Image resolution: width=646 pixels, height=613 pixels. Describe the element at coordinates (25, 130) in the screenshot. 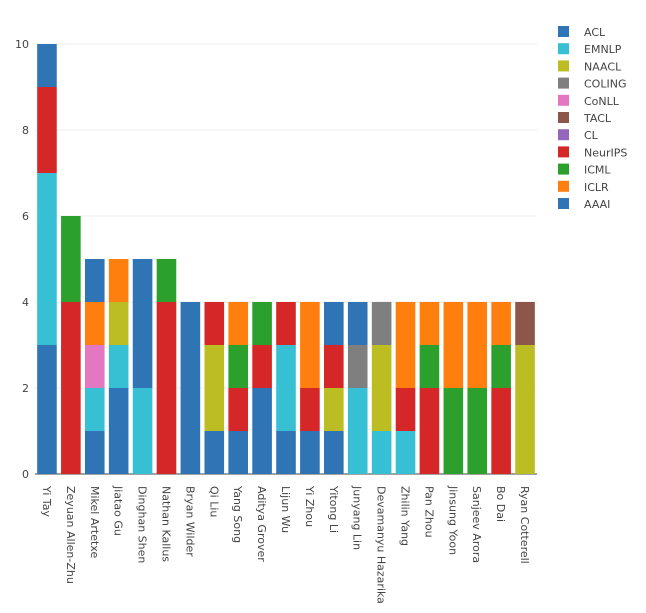

I see `y-tick-label: 8` at that location.